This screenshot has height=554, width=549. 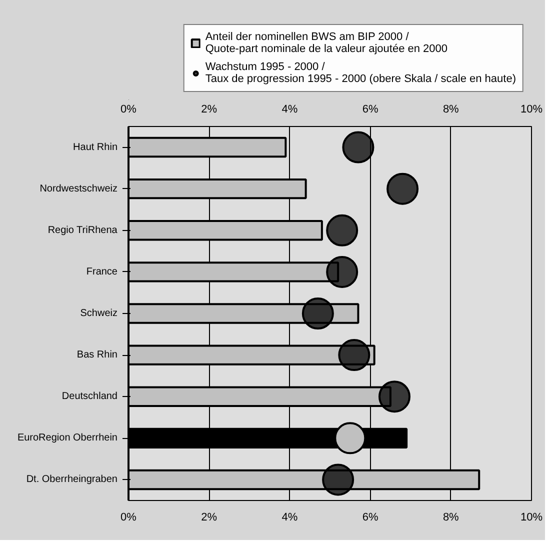 What do you see at coordinates (451, 110) in the screenshot?
I see `x-tick-label: 8%` at bounding box center [451, 110].